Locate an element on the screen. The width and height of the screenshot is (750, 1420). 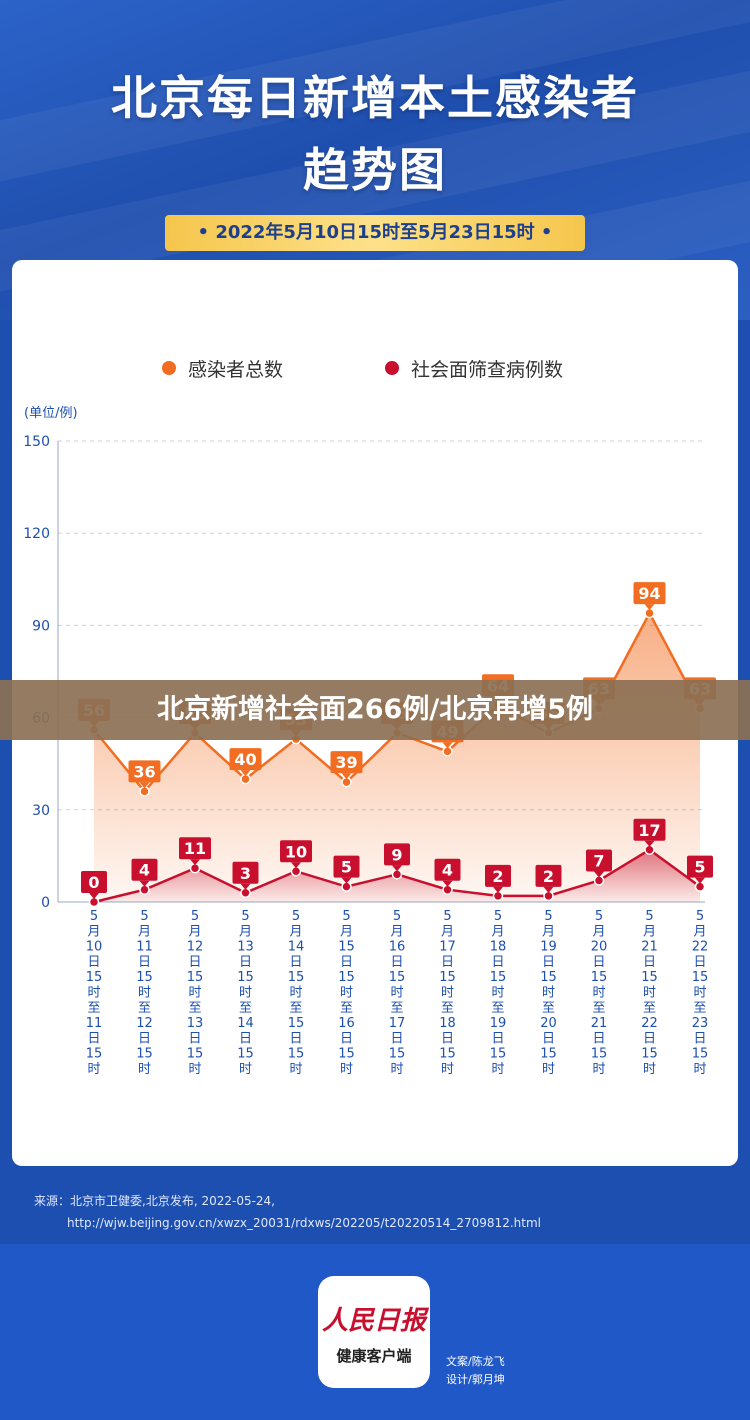
date-range-badge: • 2022年5月10日15时至5月23日15时 • is located at coordinates (375, 233).